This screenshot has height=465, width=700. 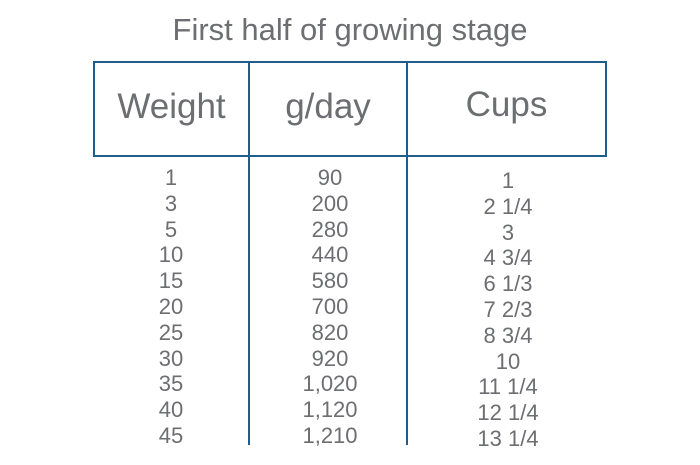 What do you see at coordinates (508, 387) in the screenshot?
I see `cups-cell: 11 1/4` at bounding box center [508, 387].